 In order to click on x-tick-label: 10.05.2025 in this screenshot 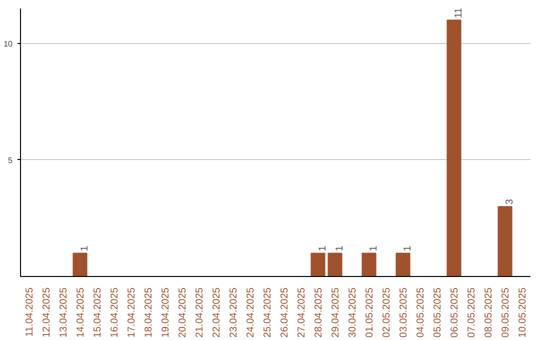, I will do `click(523, 312)`.